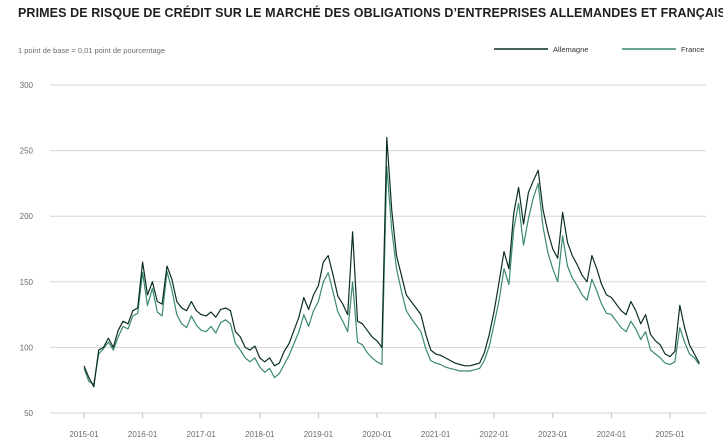 This screenshot has height=447, width=723. I want to click on y-axis-ticks: 50 100 150 200 250 300, so click(27, 249).